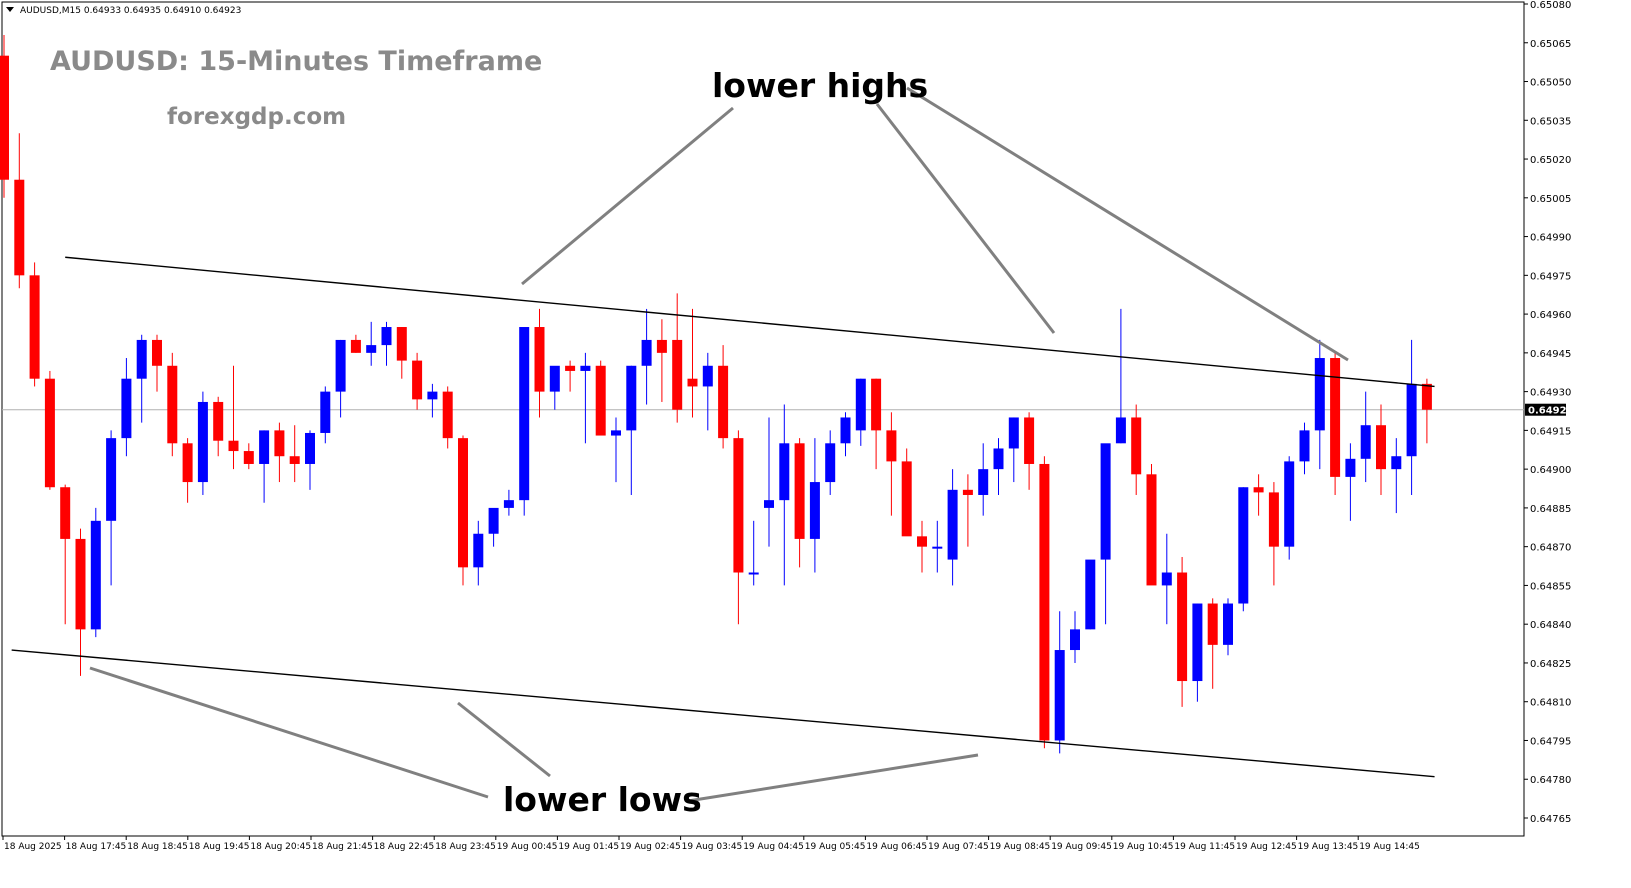  What do you see at coordinates (1550, 83) in the screenshot?
I see `y-tick-label: 0.65050` at bounding box center [1550, 83].